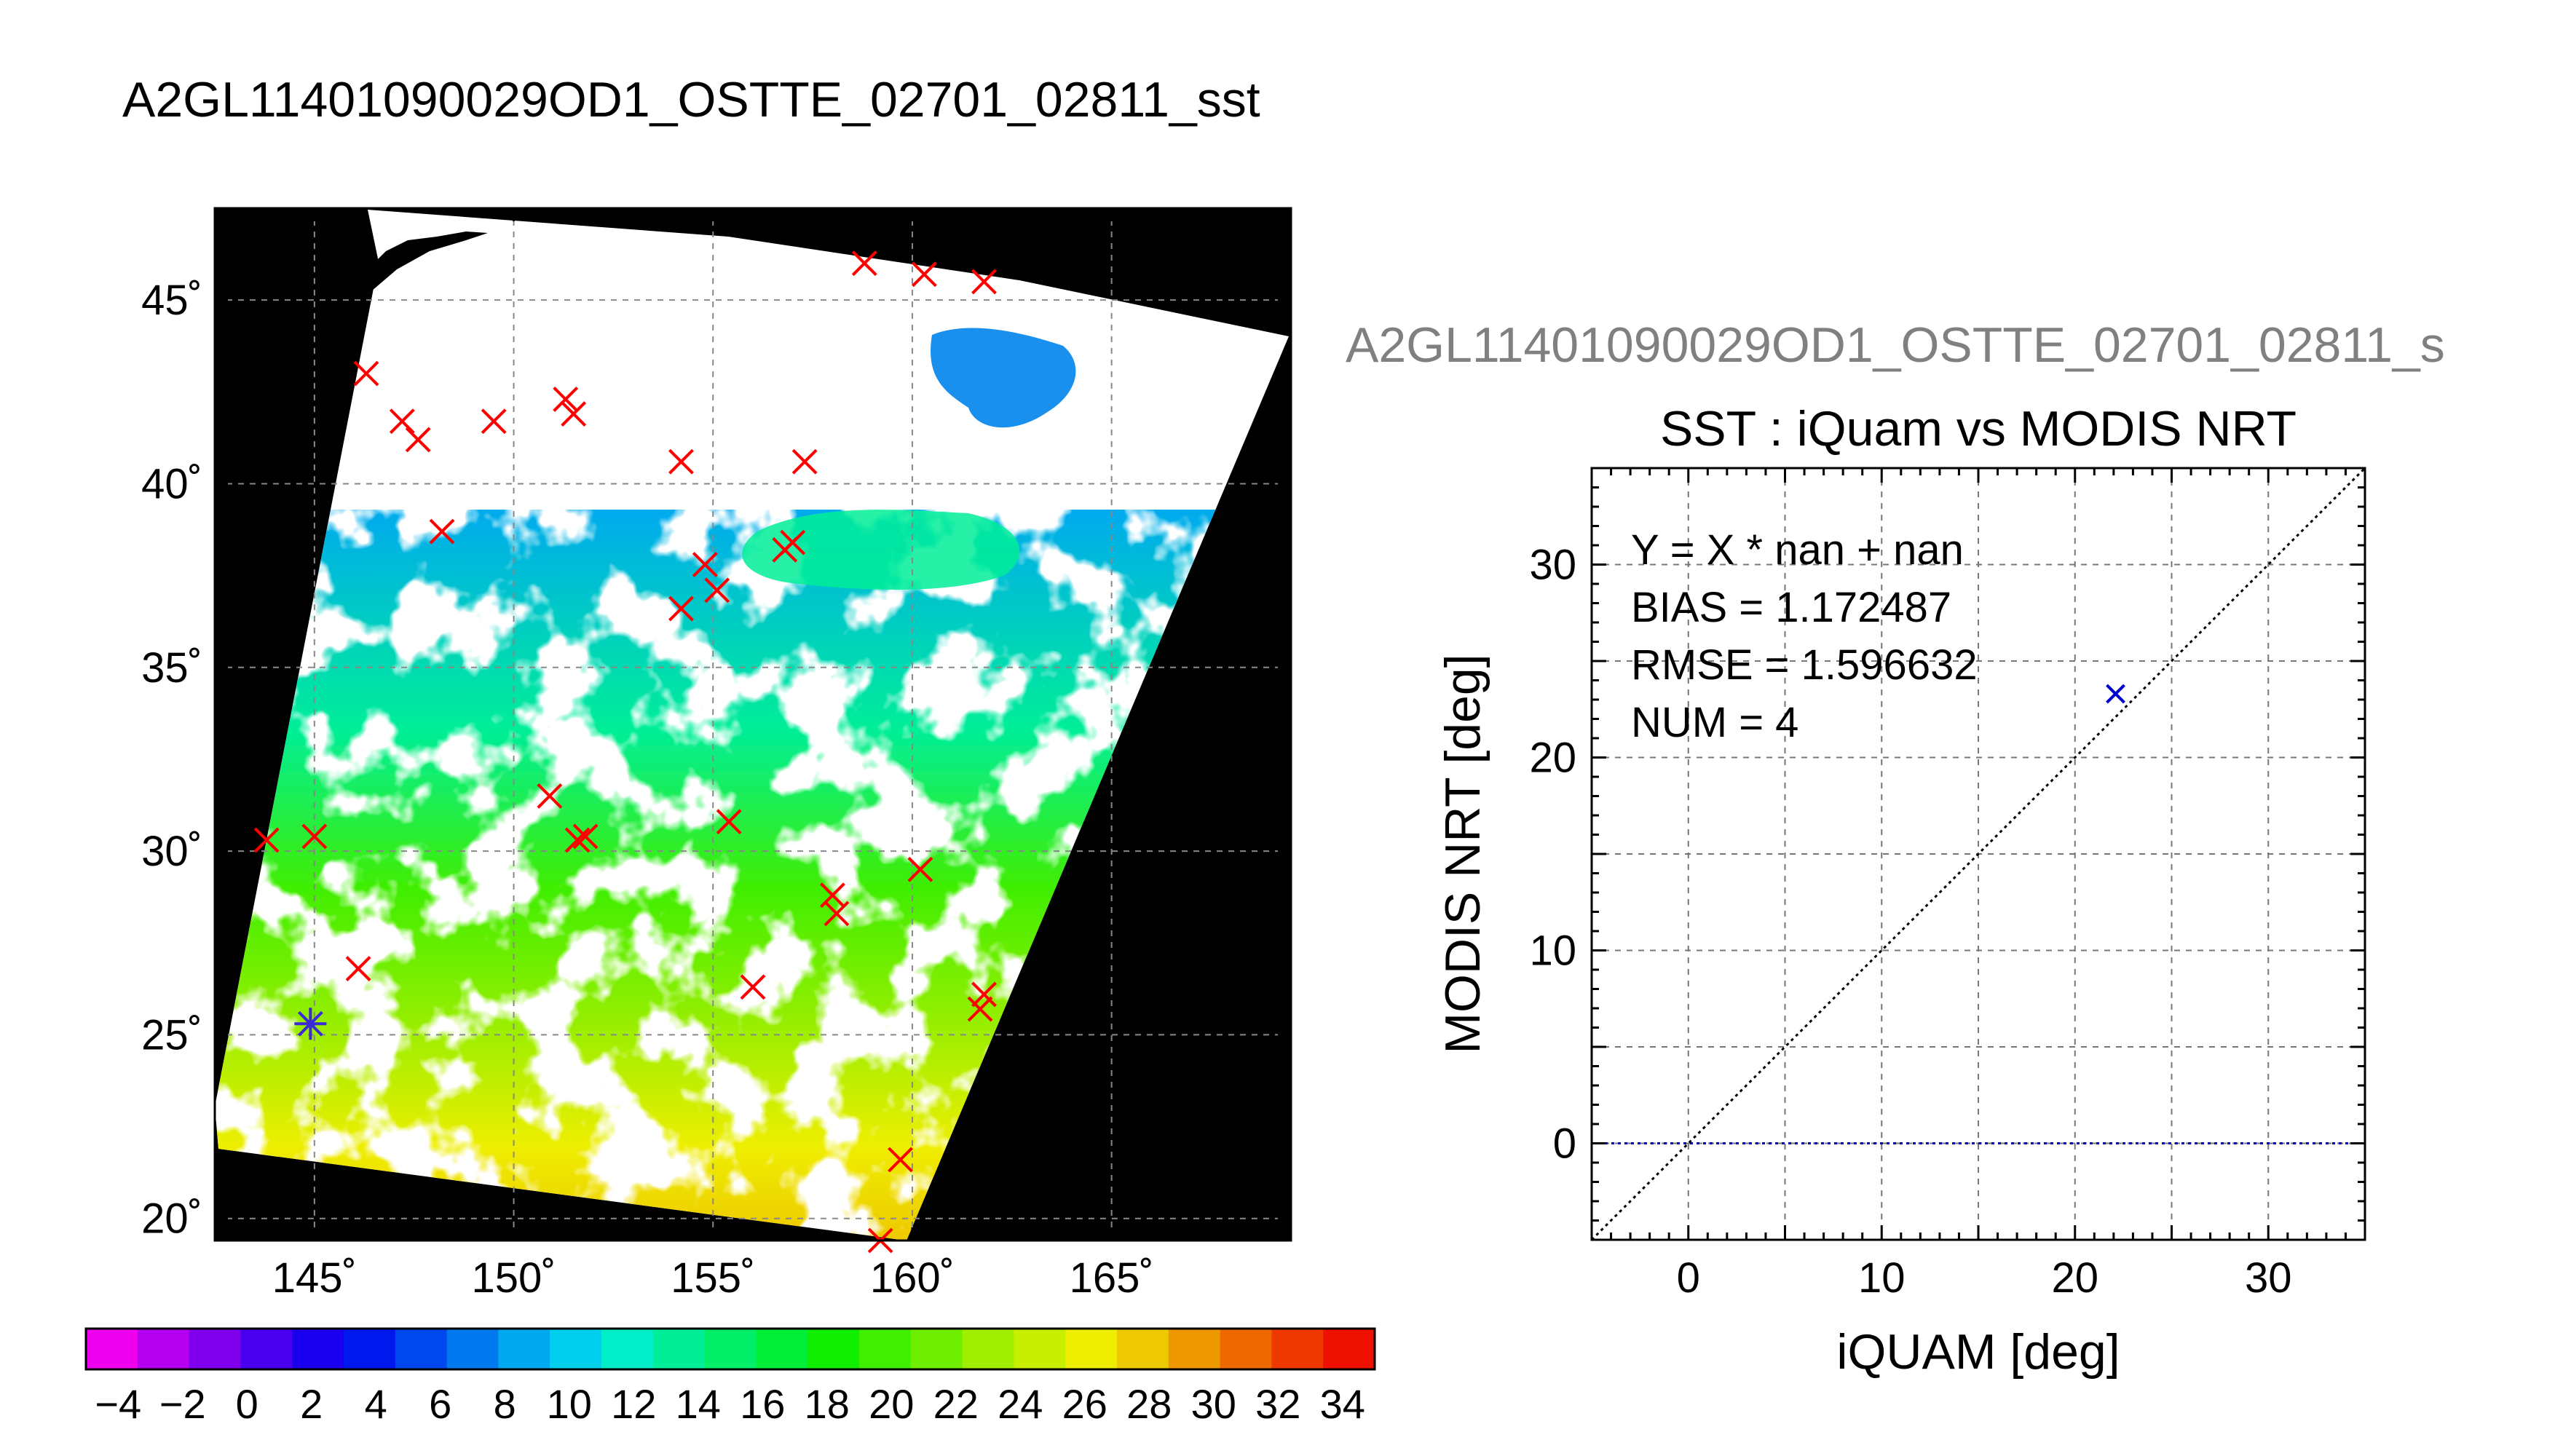  I want to click on colorbar-tick-label: 16, so click(762, 1404).